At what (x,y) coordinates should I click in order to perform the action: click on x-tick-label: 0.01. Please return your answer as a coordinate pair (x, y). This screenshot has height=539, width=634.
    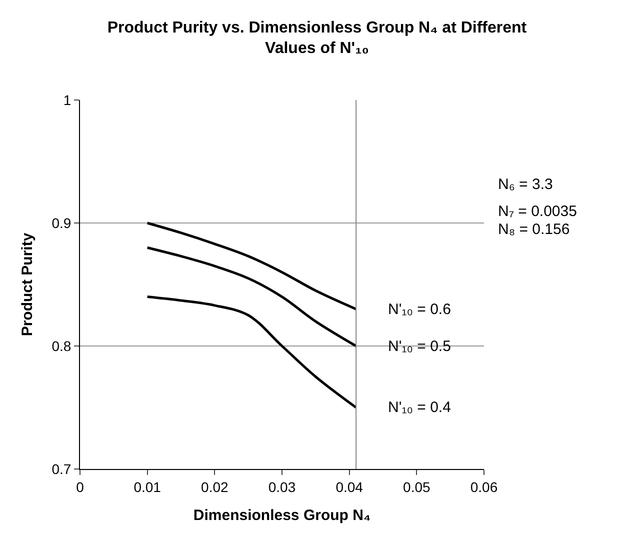
    Looking at the image, I should click on (148, 486).